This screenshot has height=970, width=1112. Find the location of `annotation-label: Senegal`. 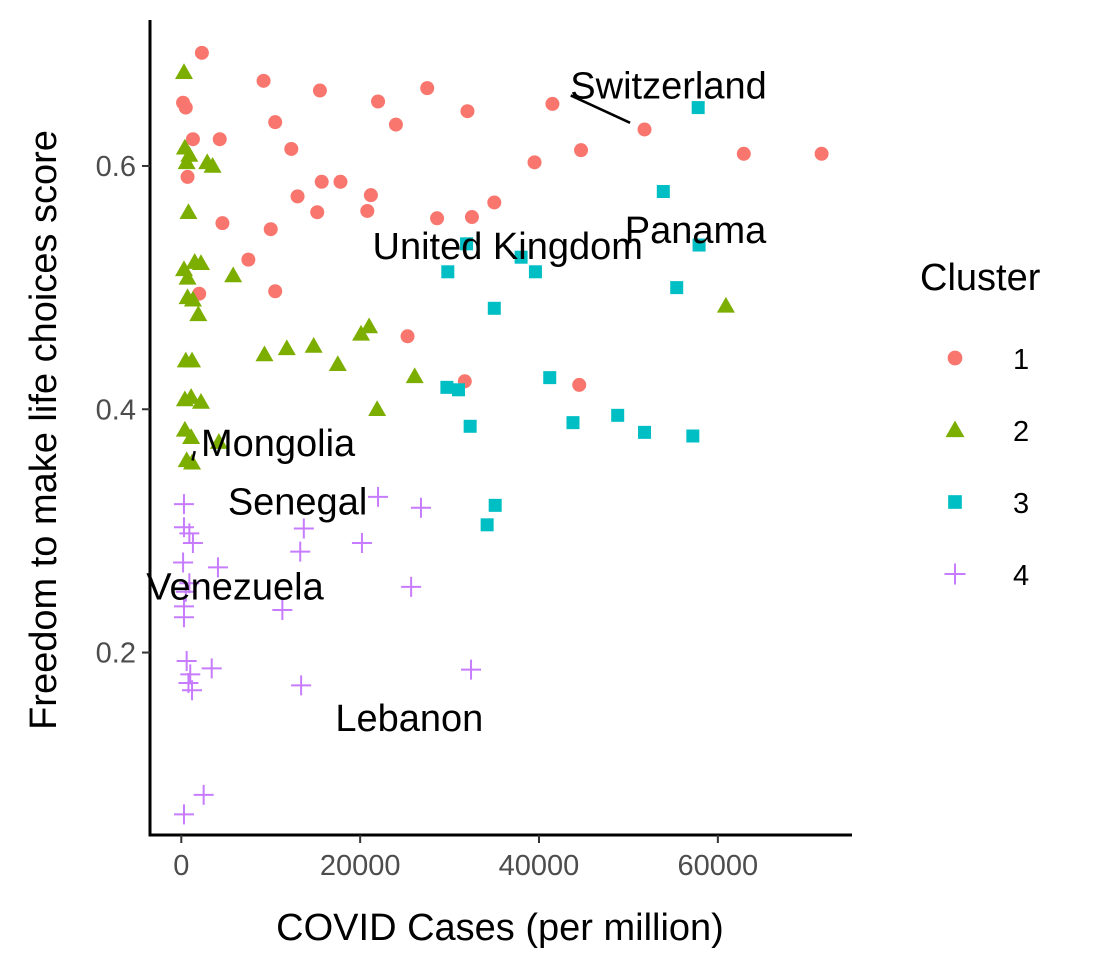

annotation-label: Senegal is located at coordinates (297, 502).